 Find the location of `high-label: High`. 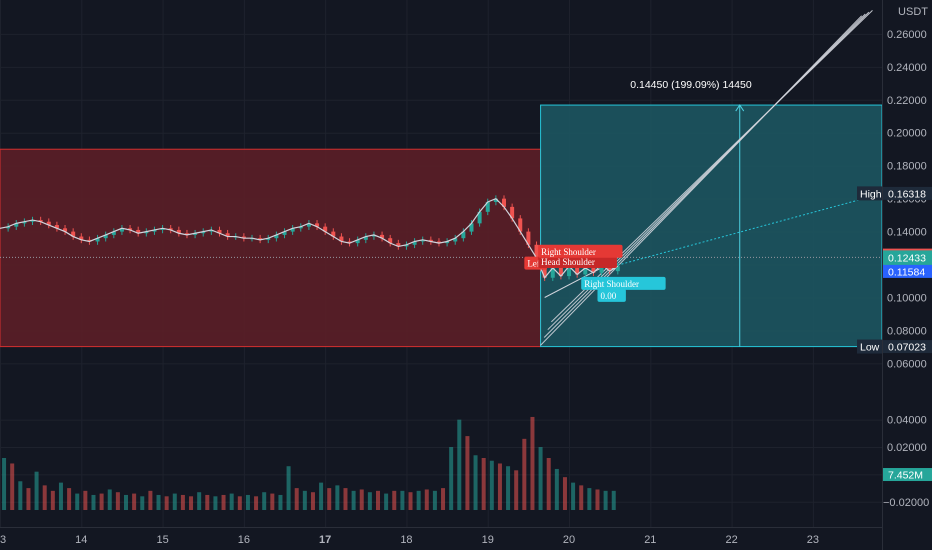

high-label: High is located at coordinates (869, 193).